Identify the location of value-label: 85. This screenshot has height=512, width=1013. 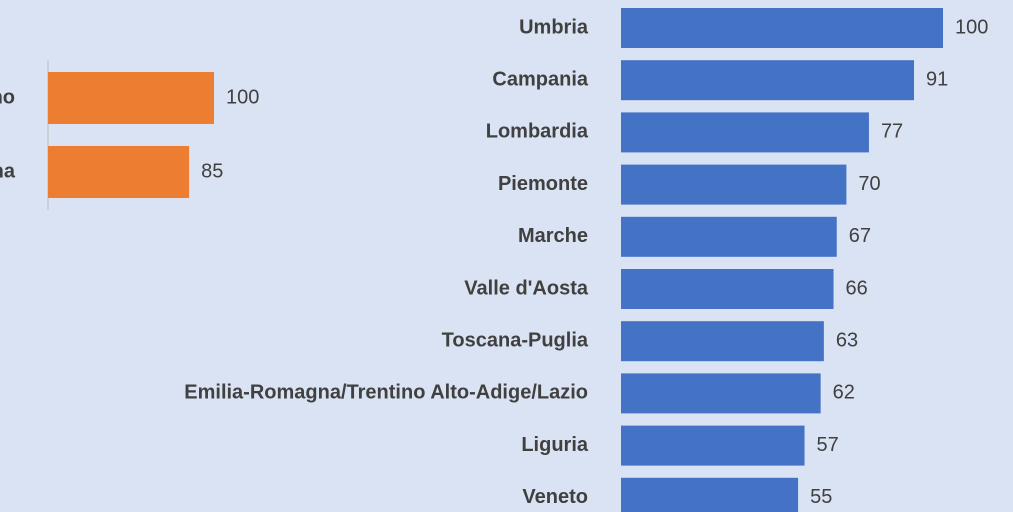
(212, 171).